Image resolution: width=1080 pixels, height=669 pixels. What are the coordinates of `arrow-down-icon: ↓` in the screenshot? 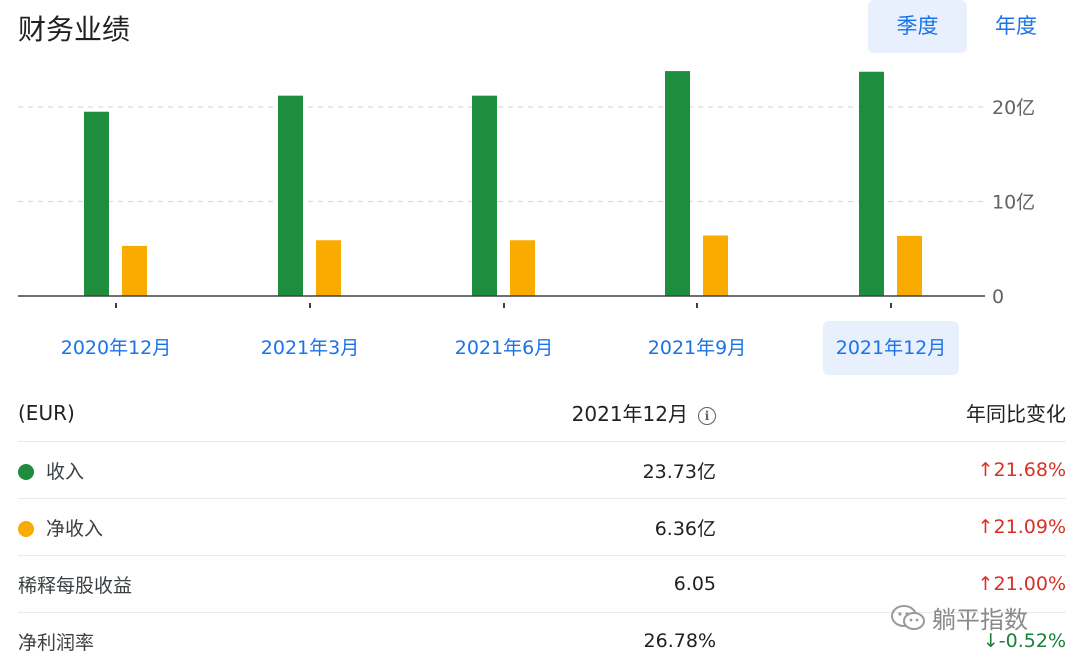 It's located at (990, 641).